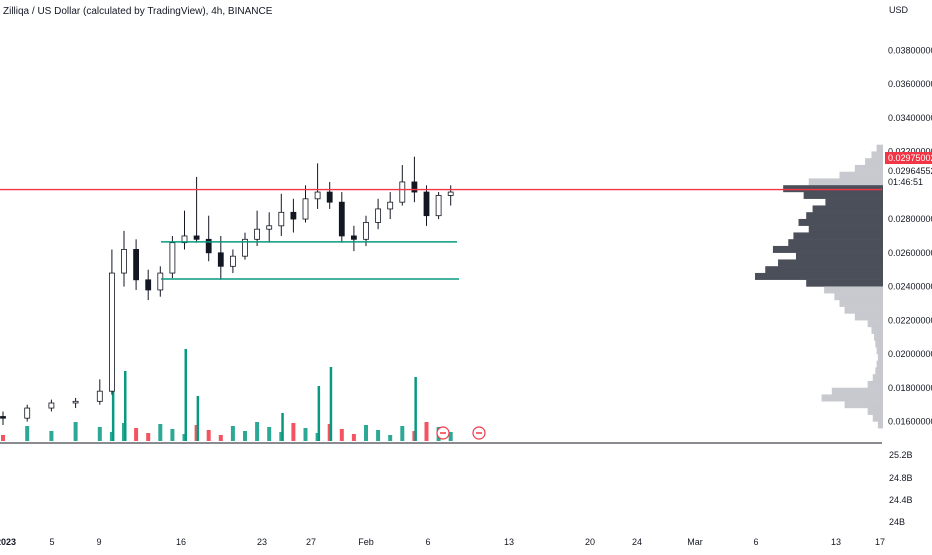 The image size is (932, 555). Describe the element at coordinates (910, 320) in the screenshot. I see `price-tick-7: 0.02200000` at that location.